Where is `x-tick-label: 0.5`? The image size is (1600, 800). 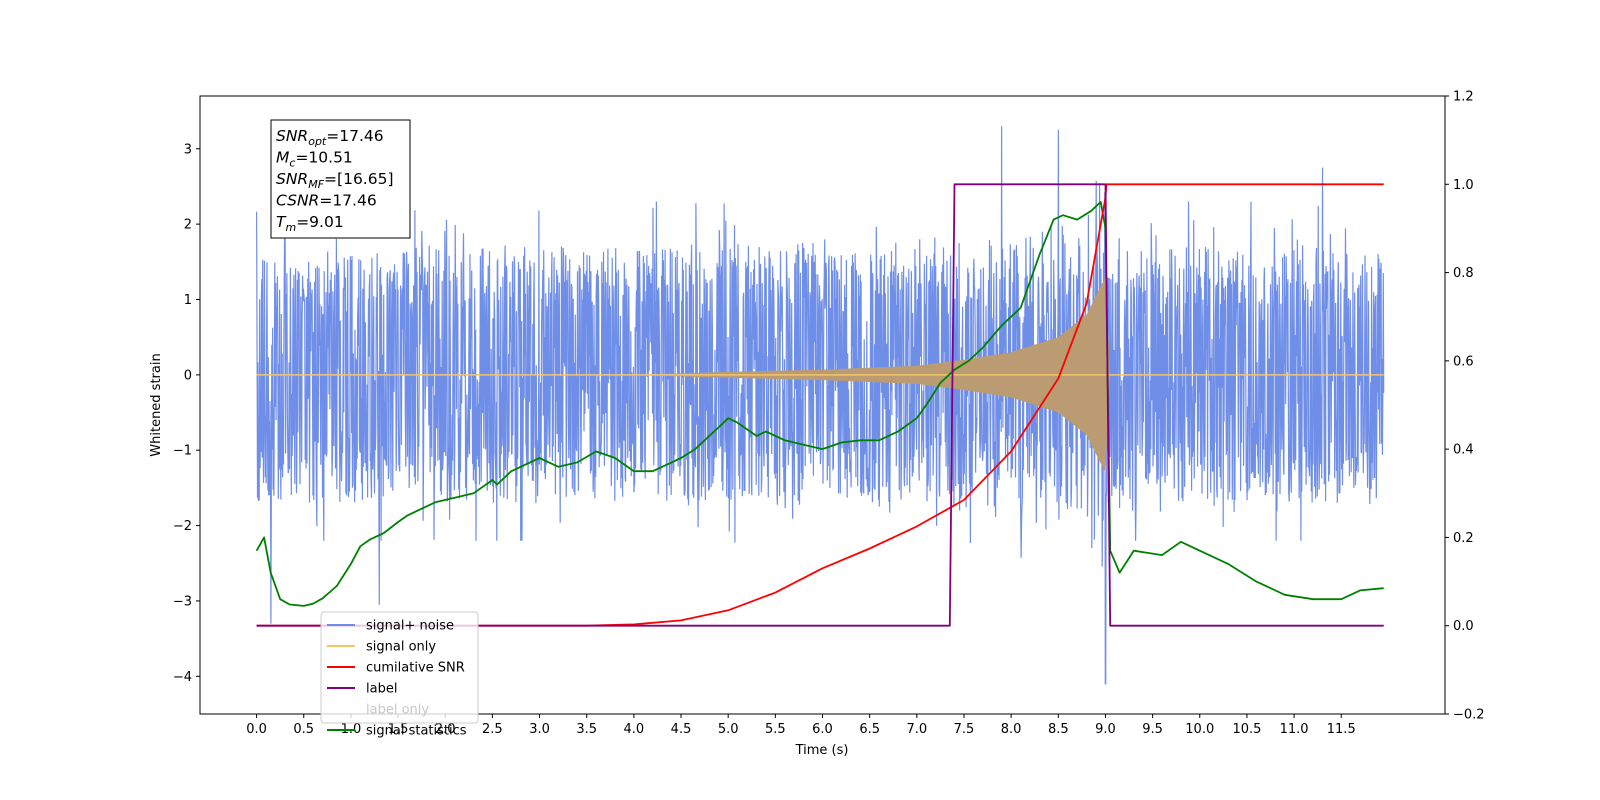
x-tick-label: 0.5 is located at coordinates (303, 729).